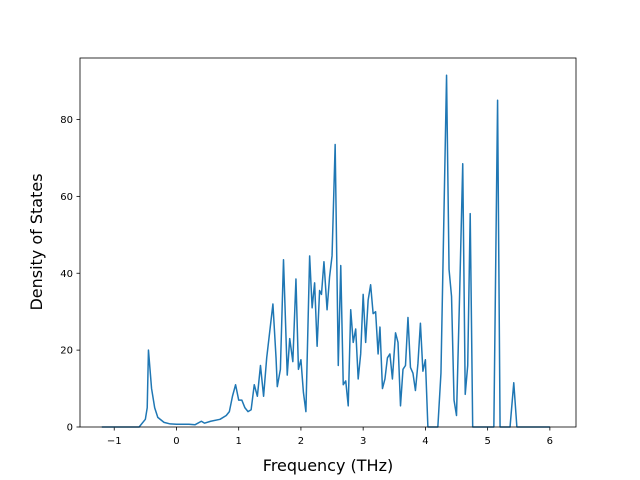 The height and width of the screenshot is (480, 640). What do you see at coordinates (239, 441) in the screenshot?
I see `x-tick-label: 1` at bounding box center [239, 441].